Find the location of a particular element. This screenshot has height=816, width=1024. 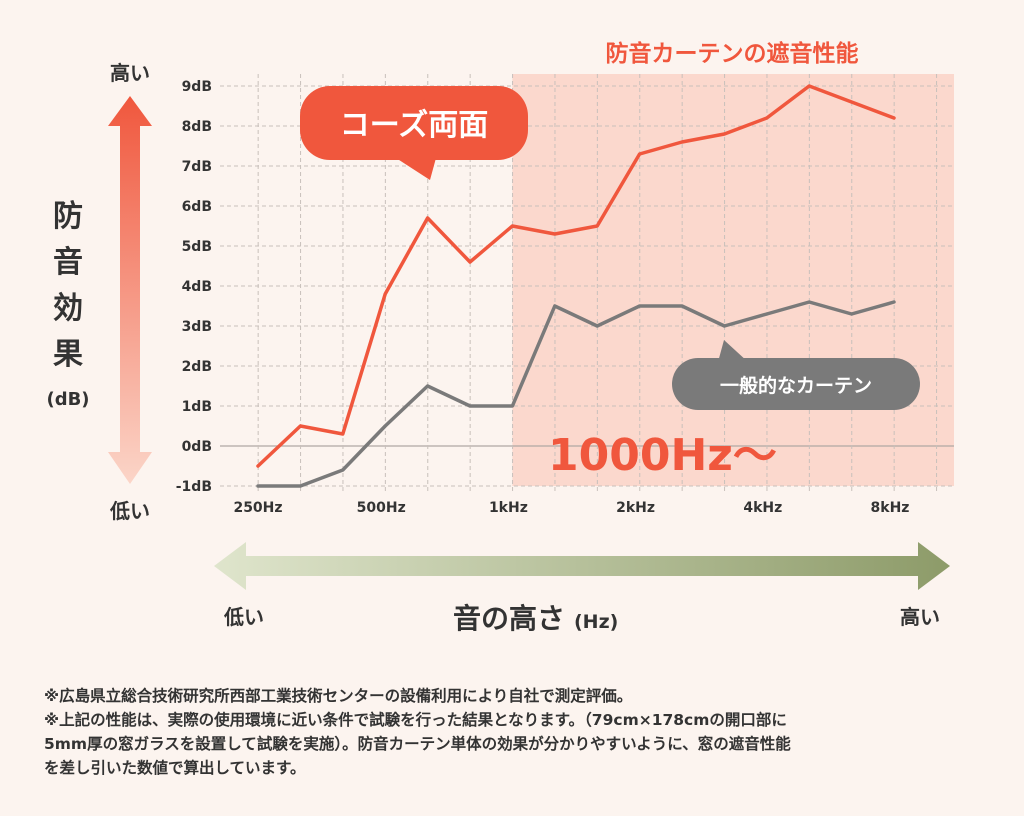

x-axis-label: 音の高さ is located at coordinates (509, 618).